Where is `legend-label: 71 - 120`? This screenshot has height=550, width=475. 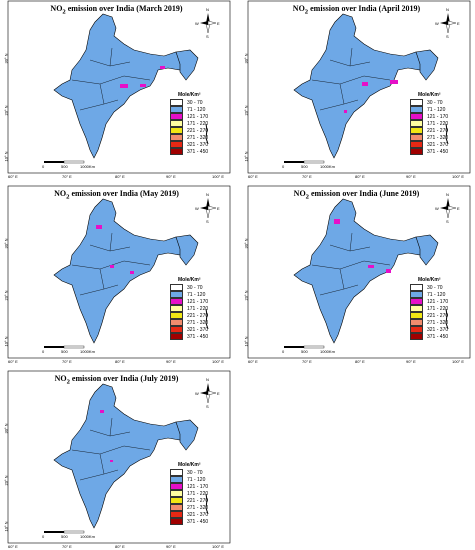
legend-label: 71 - 120 is located at coordinates (196, 294).